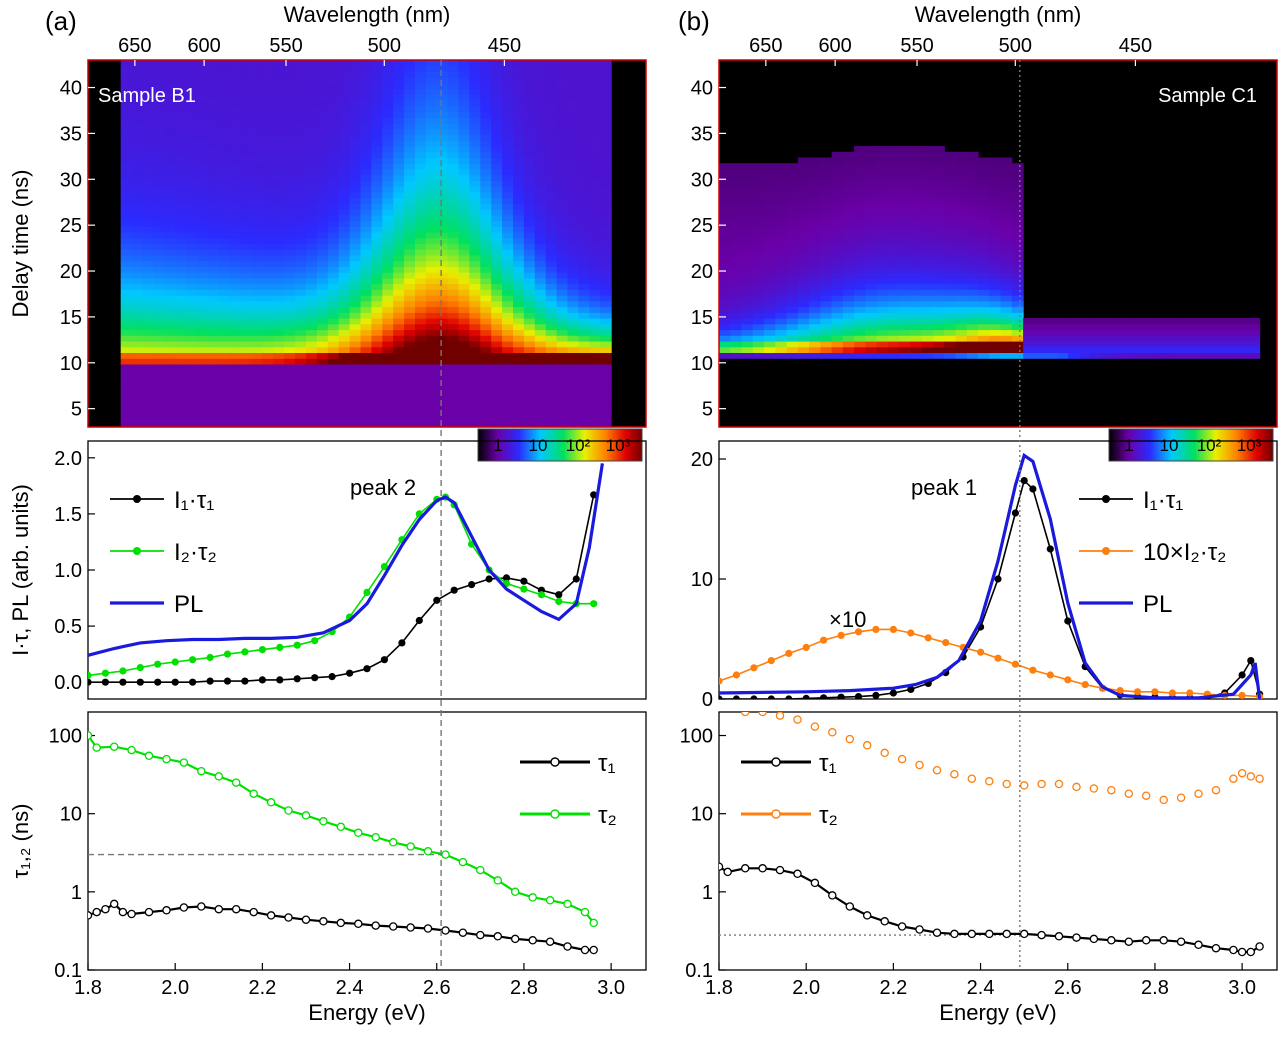 The height and width of the screenshot is (1037, 1286). Describe the element at coordinates (893, 988) in the screenshot. I see `lifetime-x-tick-label: 2.2` at that location.